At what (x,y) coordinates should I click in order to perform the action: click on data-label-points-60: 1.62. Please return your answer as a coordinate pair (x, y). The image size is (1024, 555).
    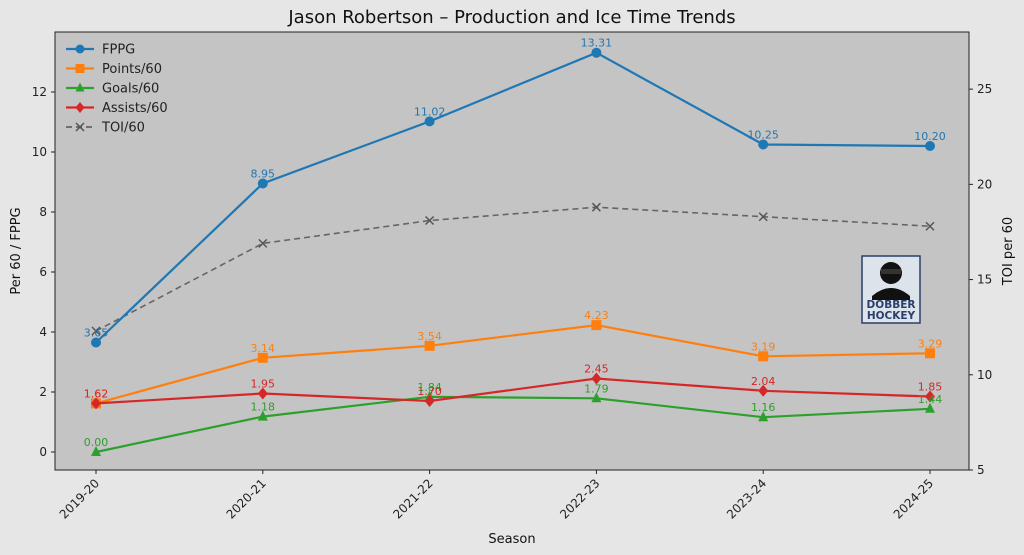
    Looking at the image, I should click on (96, 393).